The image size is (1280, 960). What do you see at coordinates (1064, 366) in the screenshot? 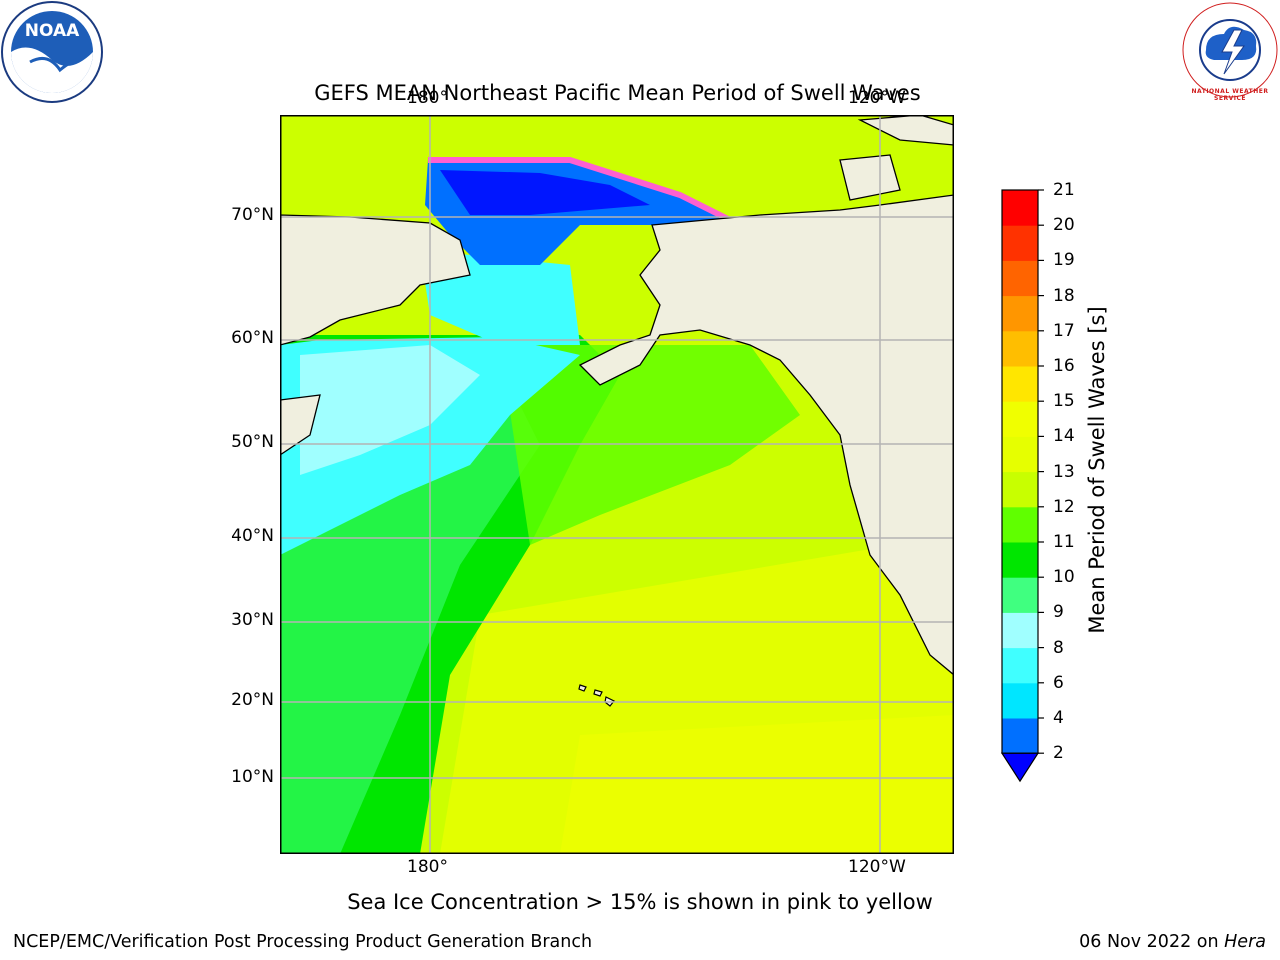
I see `colorbar-tick-label: 16` at bounding box center [1064, 366].